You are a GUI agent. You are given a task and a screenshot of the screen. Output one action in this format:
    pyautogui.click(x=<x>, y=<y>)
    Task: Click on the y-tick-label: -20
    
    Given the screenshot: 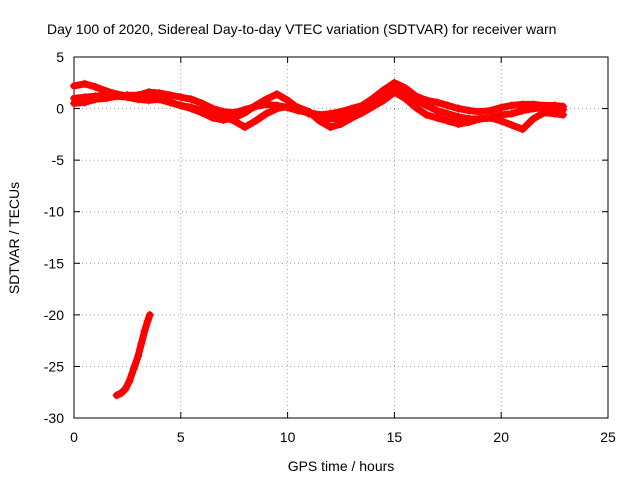 What is the action you would take?
    pyautogui.click(x=54, y=315)
    